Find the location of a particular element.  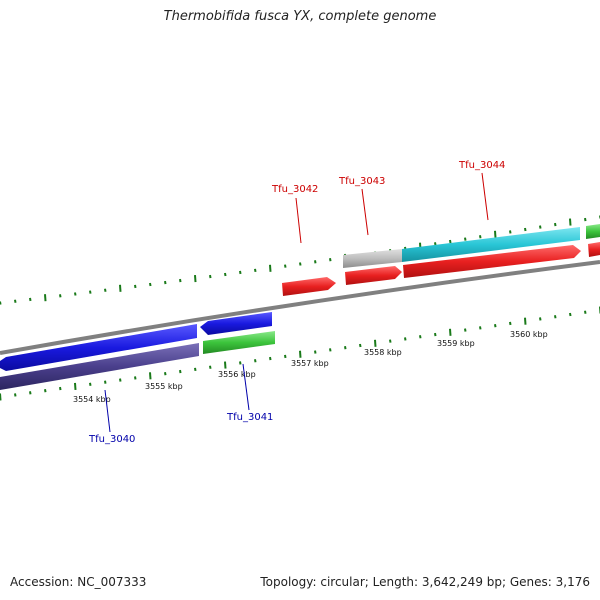

kbp-label: 3557 kbp is located at coordinates (310, 363).